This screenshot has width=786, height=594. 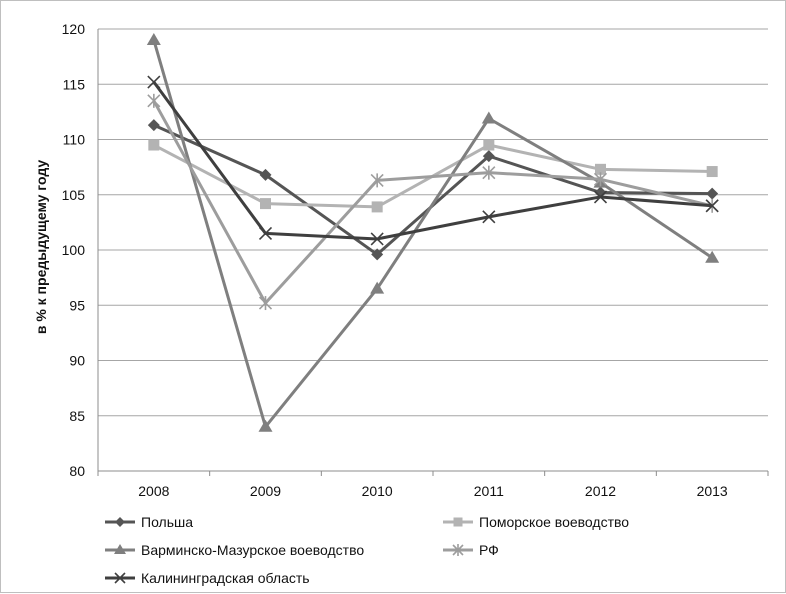 What do you see at coordinates (74, 29) in the screenshot?
I see `y-tick-label: 120` at bounding box center [74, 29].